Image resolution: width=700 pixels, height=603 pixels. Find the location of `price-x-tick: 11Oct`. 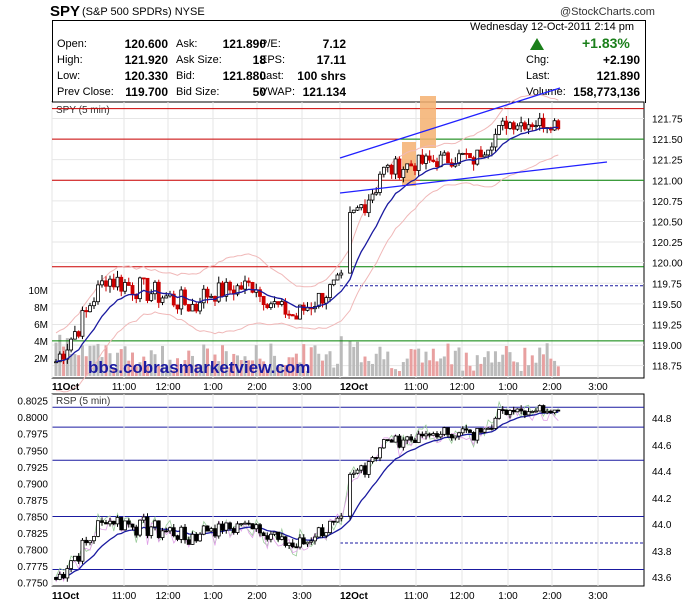

price-x-tick: 11Oct is located at coordinates (66, 387).